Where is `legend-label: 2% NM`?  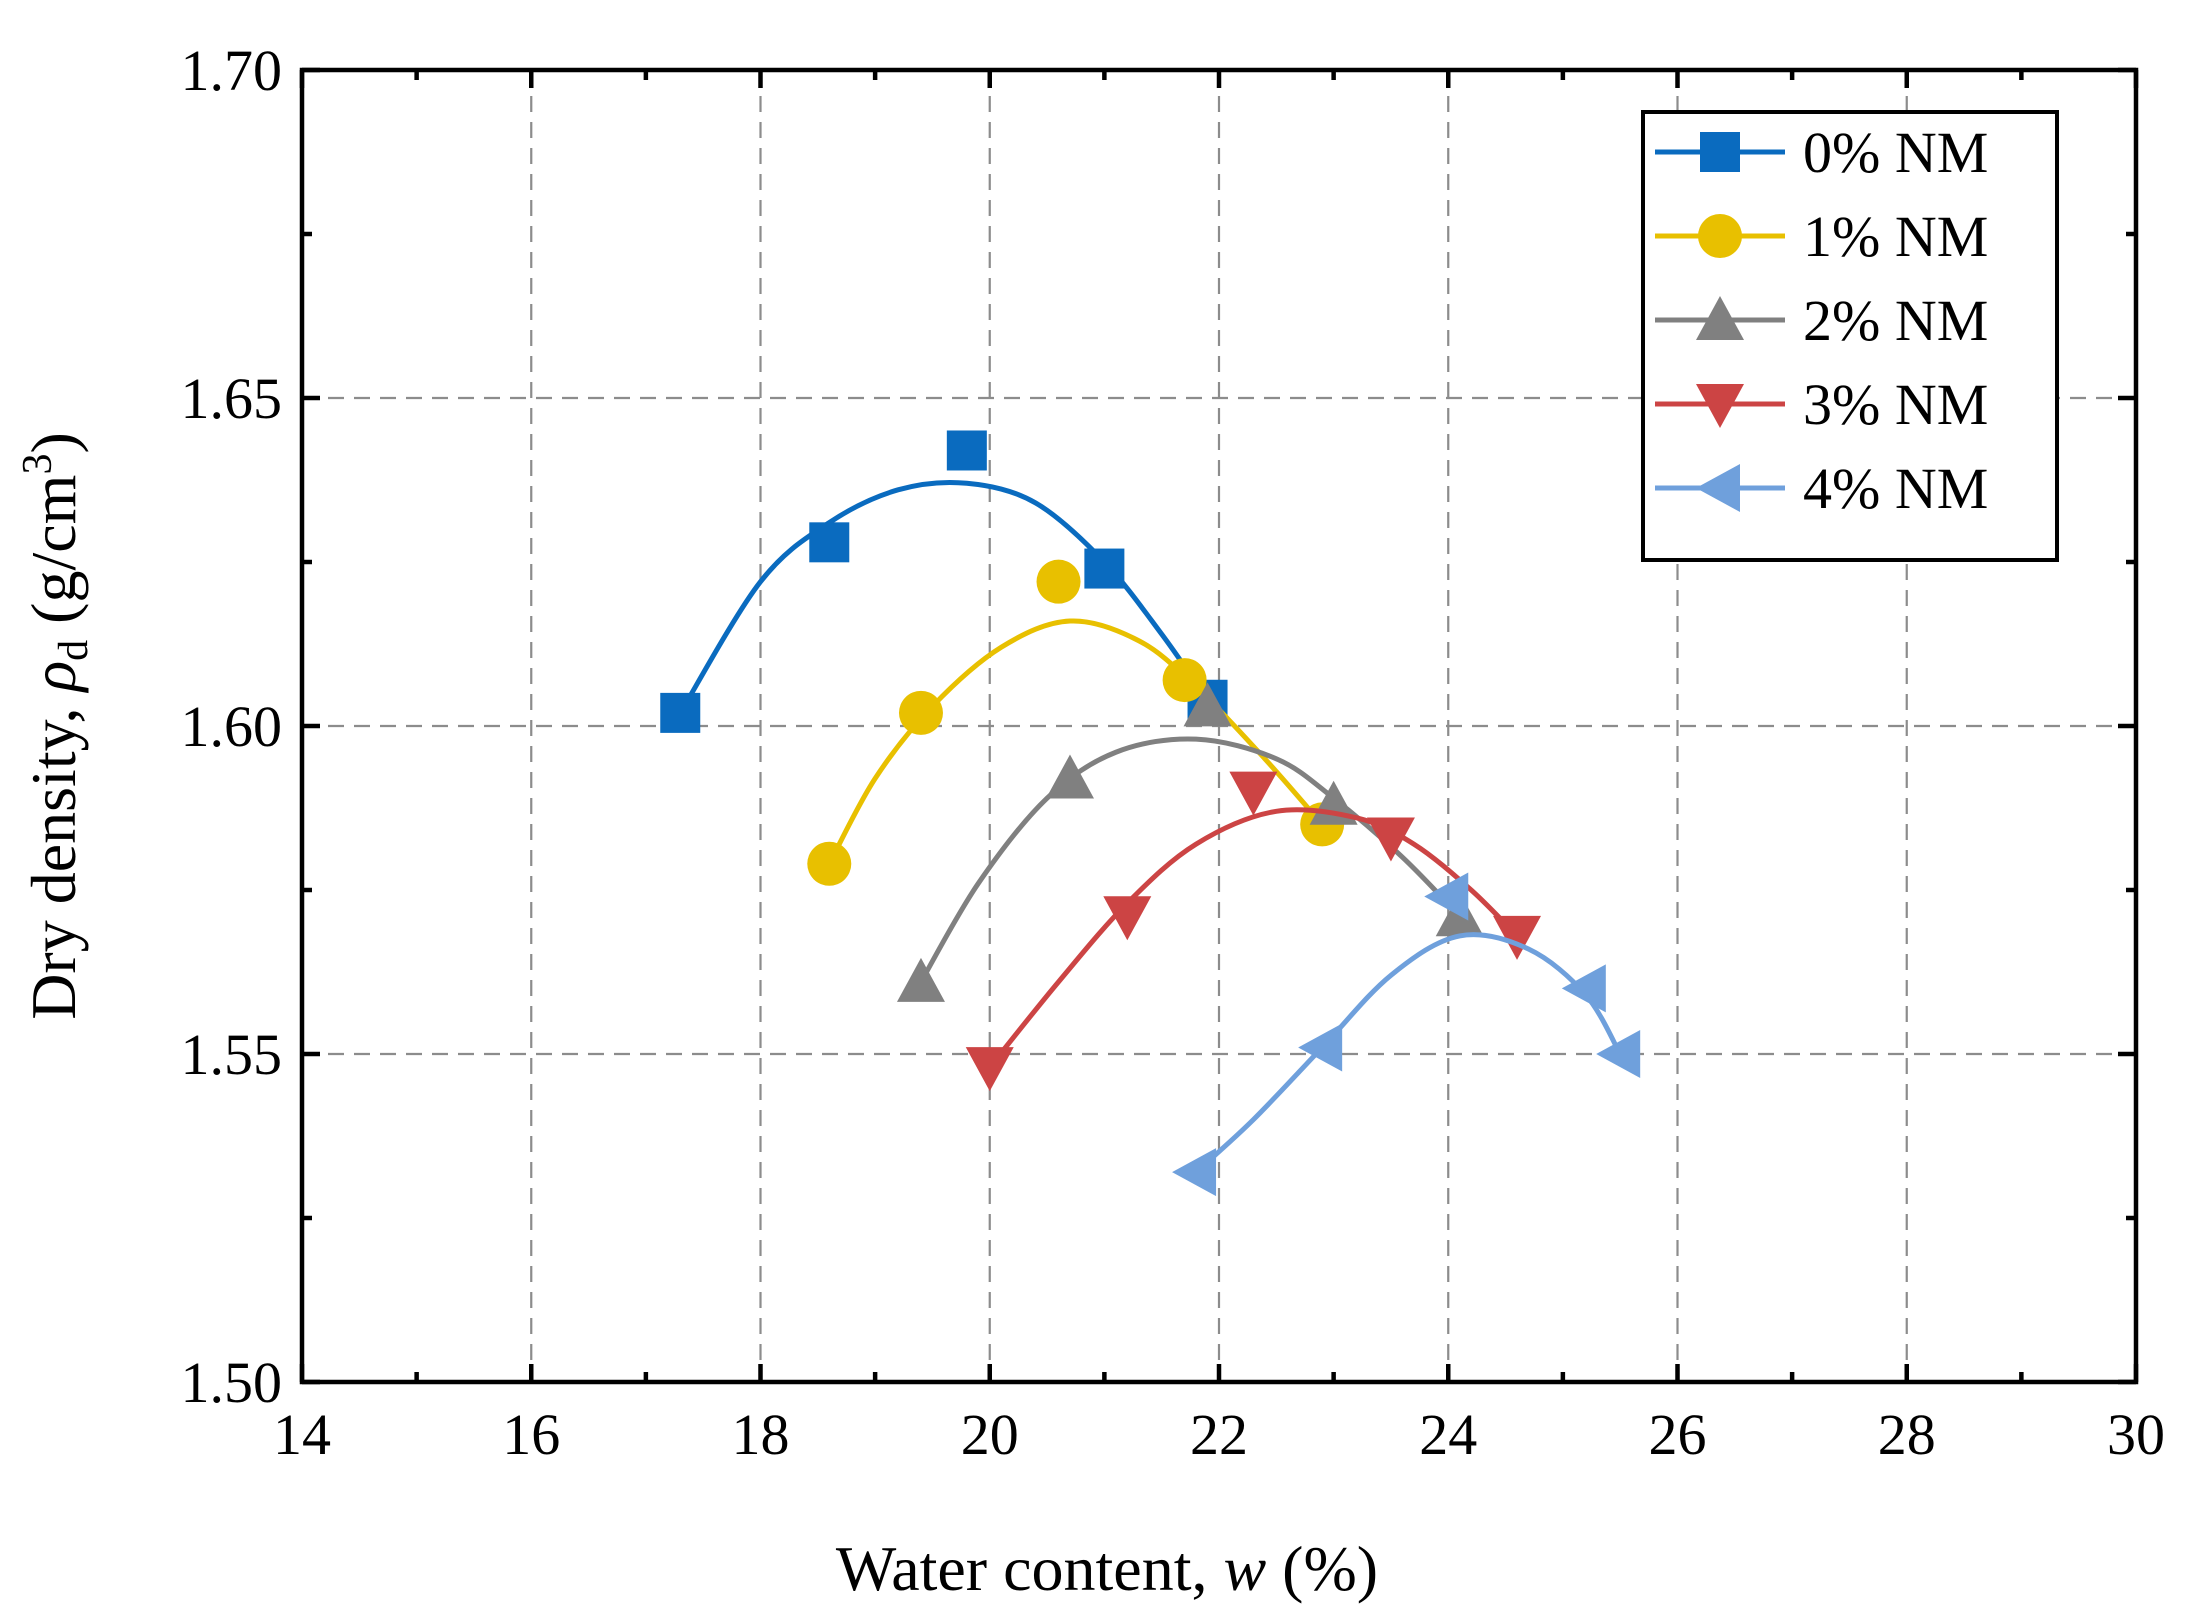
legend-label: 2% NM is located at coordinates (1895, 320).